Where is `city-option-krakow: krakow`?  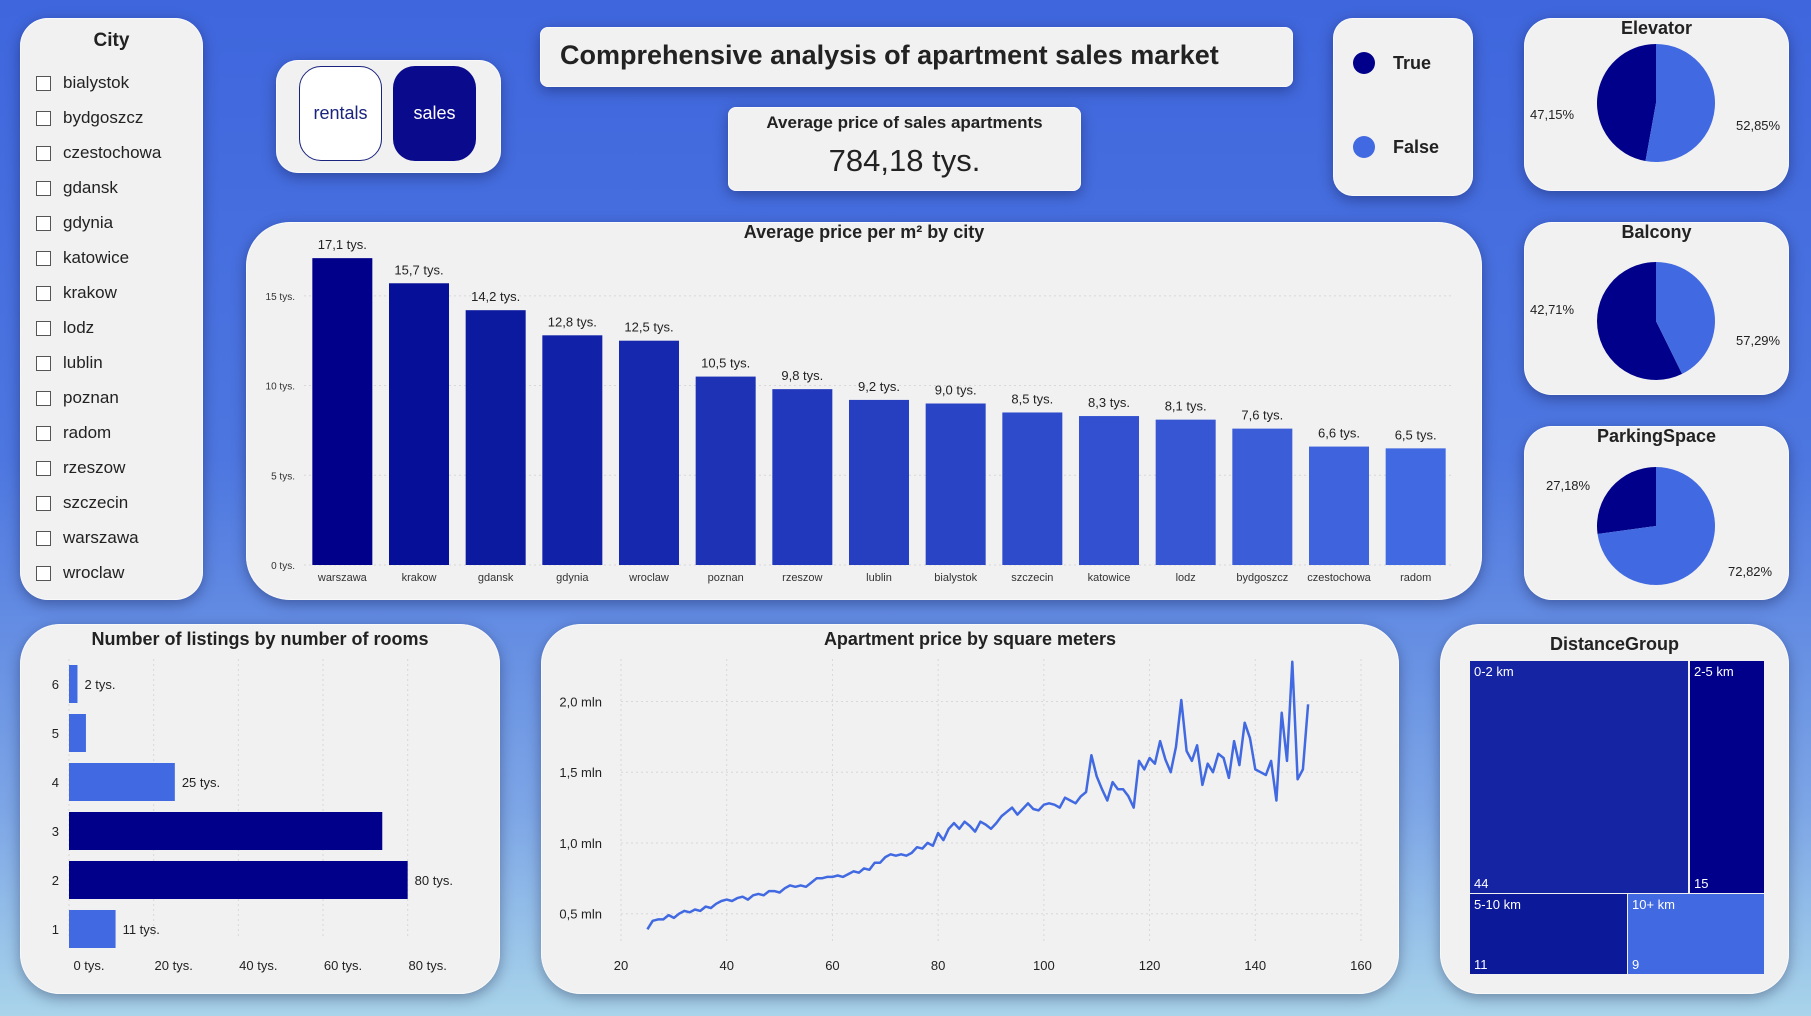
city-option-krakow: krakow is located at coordinates (76, 293).